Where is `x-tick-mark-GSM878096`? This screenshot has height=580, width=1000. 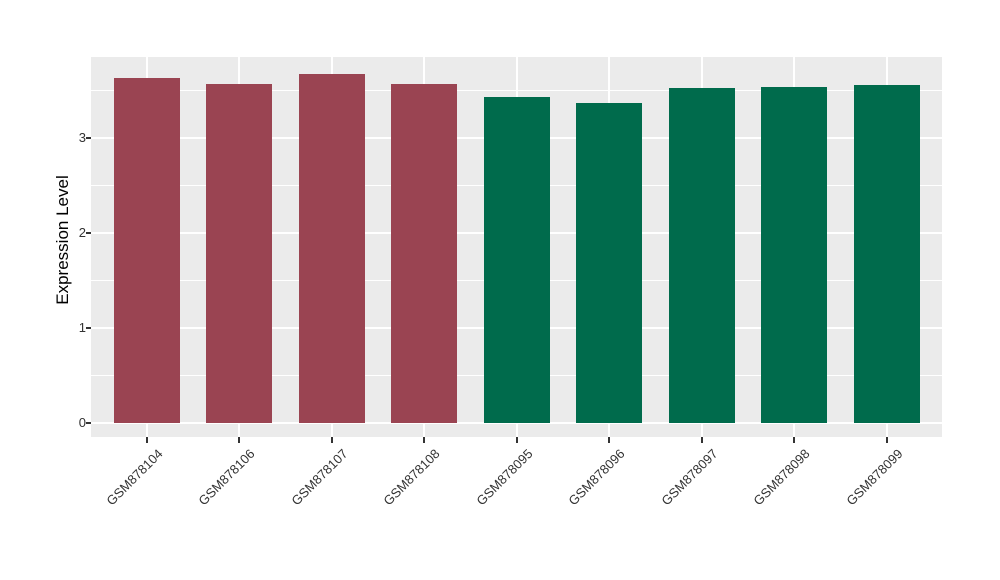 x-tick-mark-GSM878096 is located at coordinates (609, 440).